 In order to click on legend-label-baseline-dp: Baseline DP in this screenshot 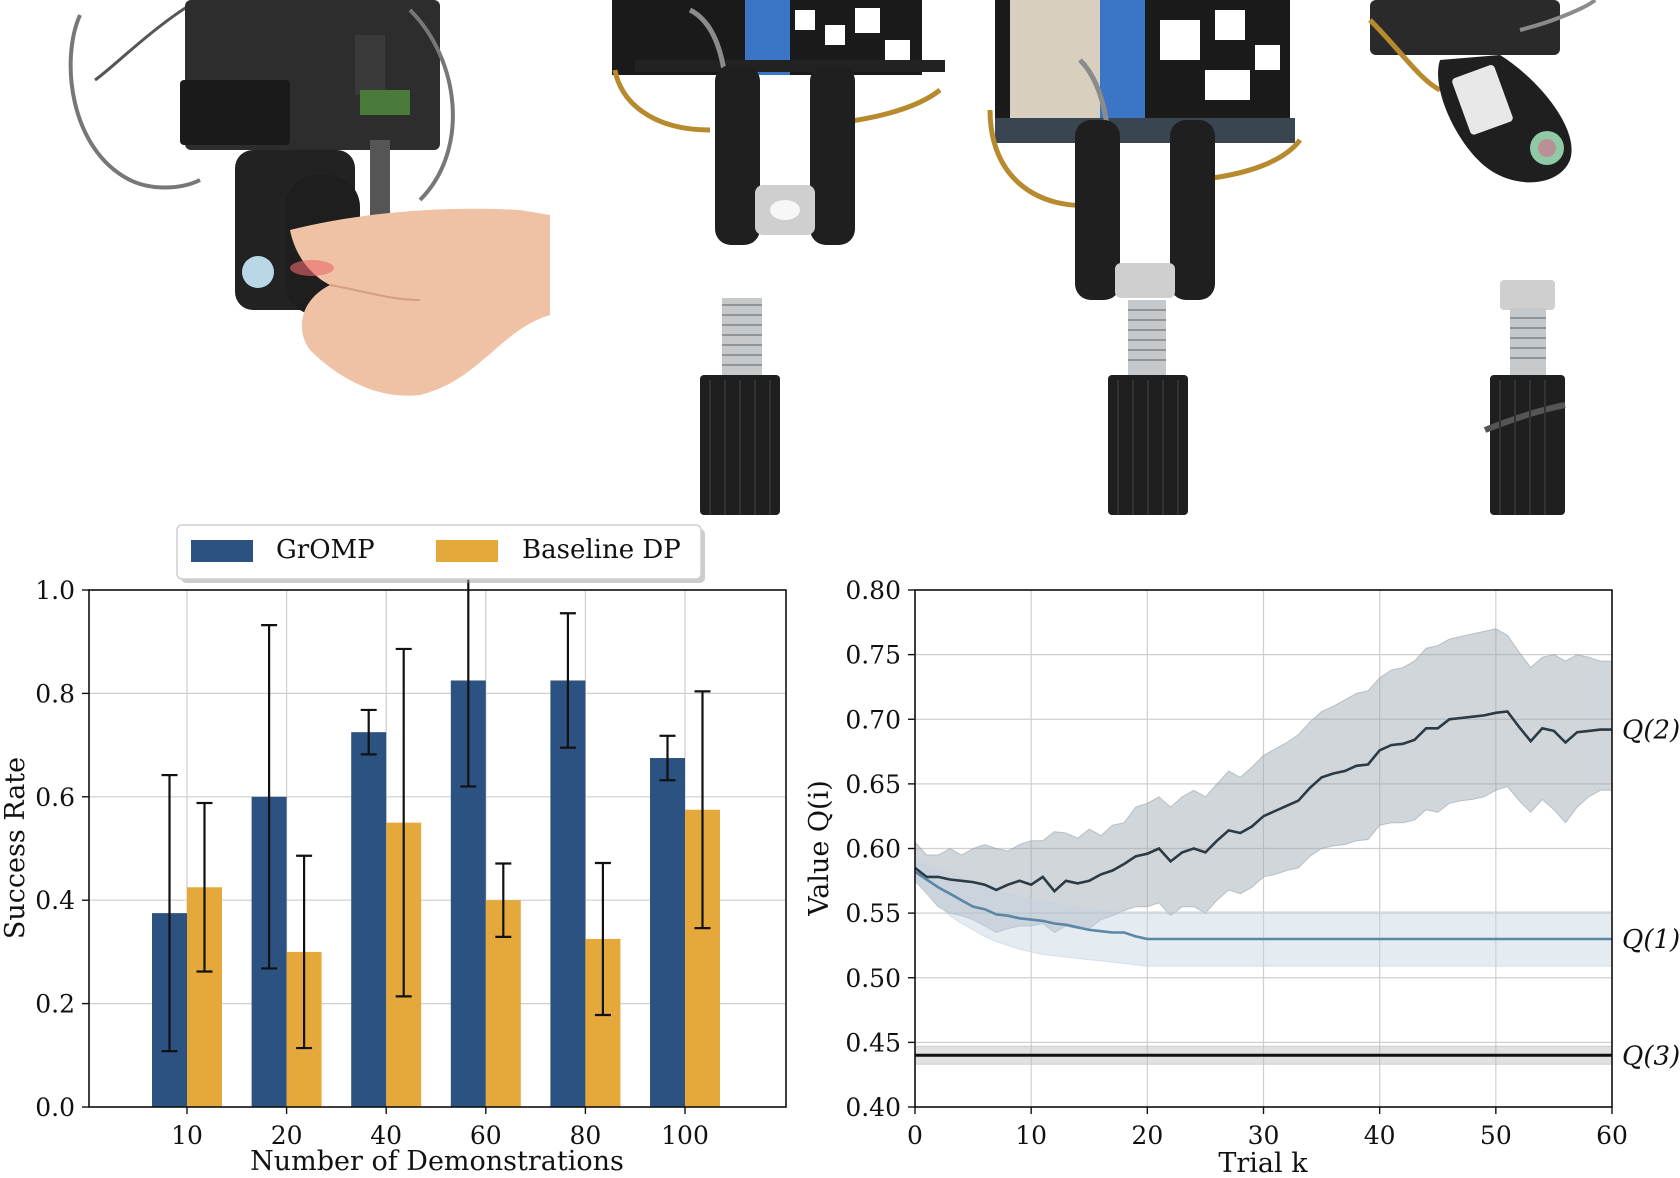, I will do `click(601, 550)`.